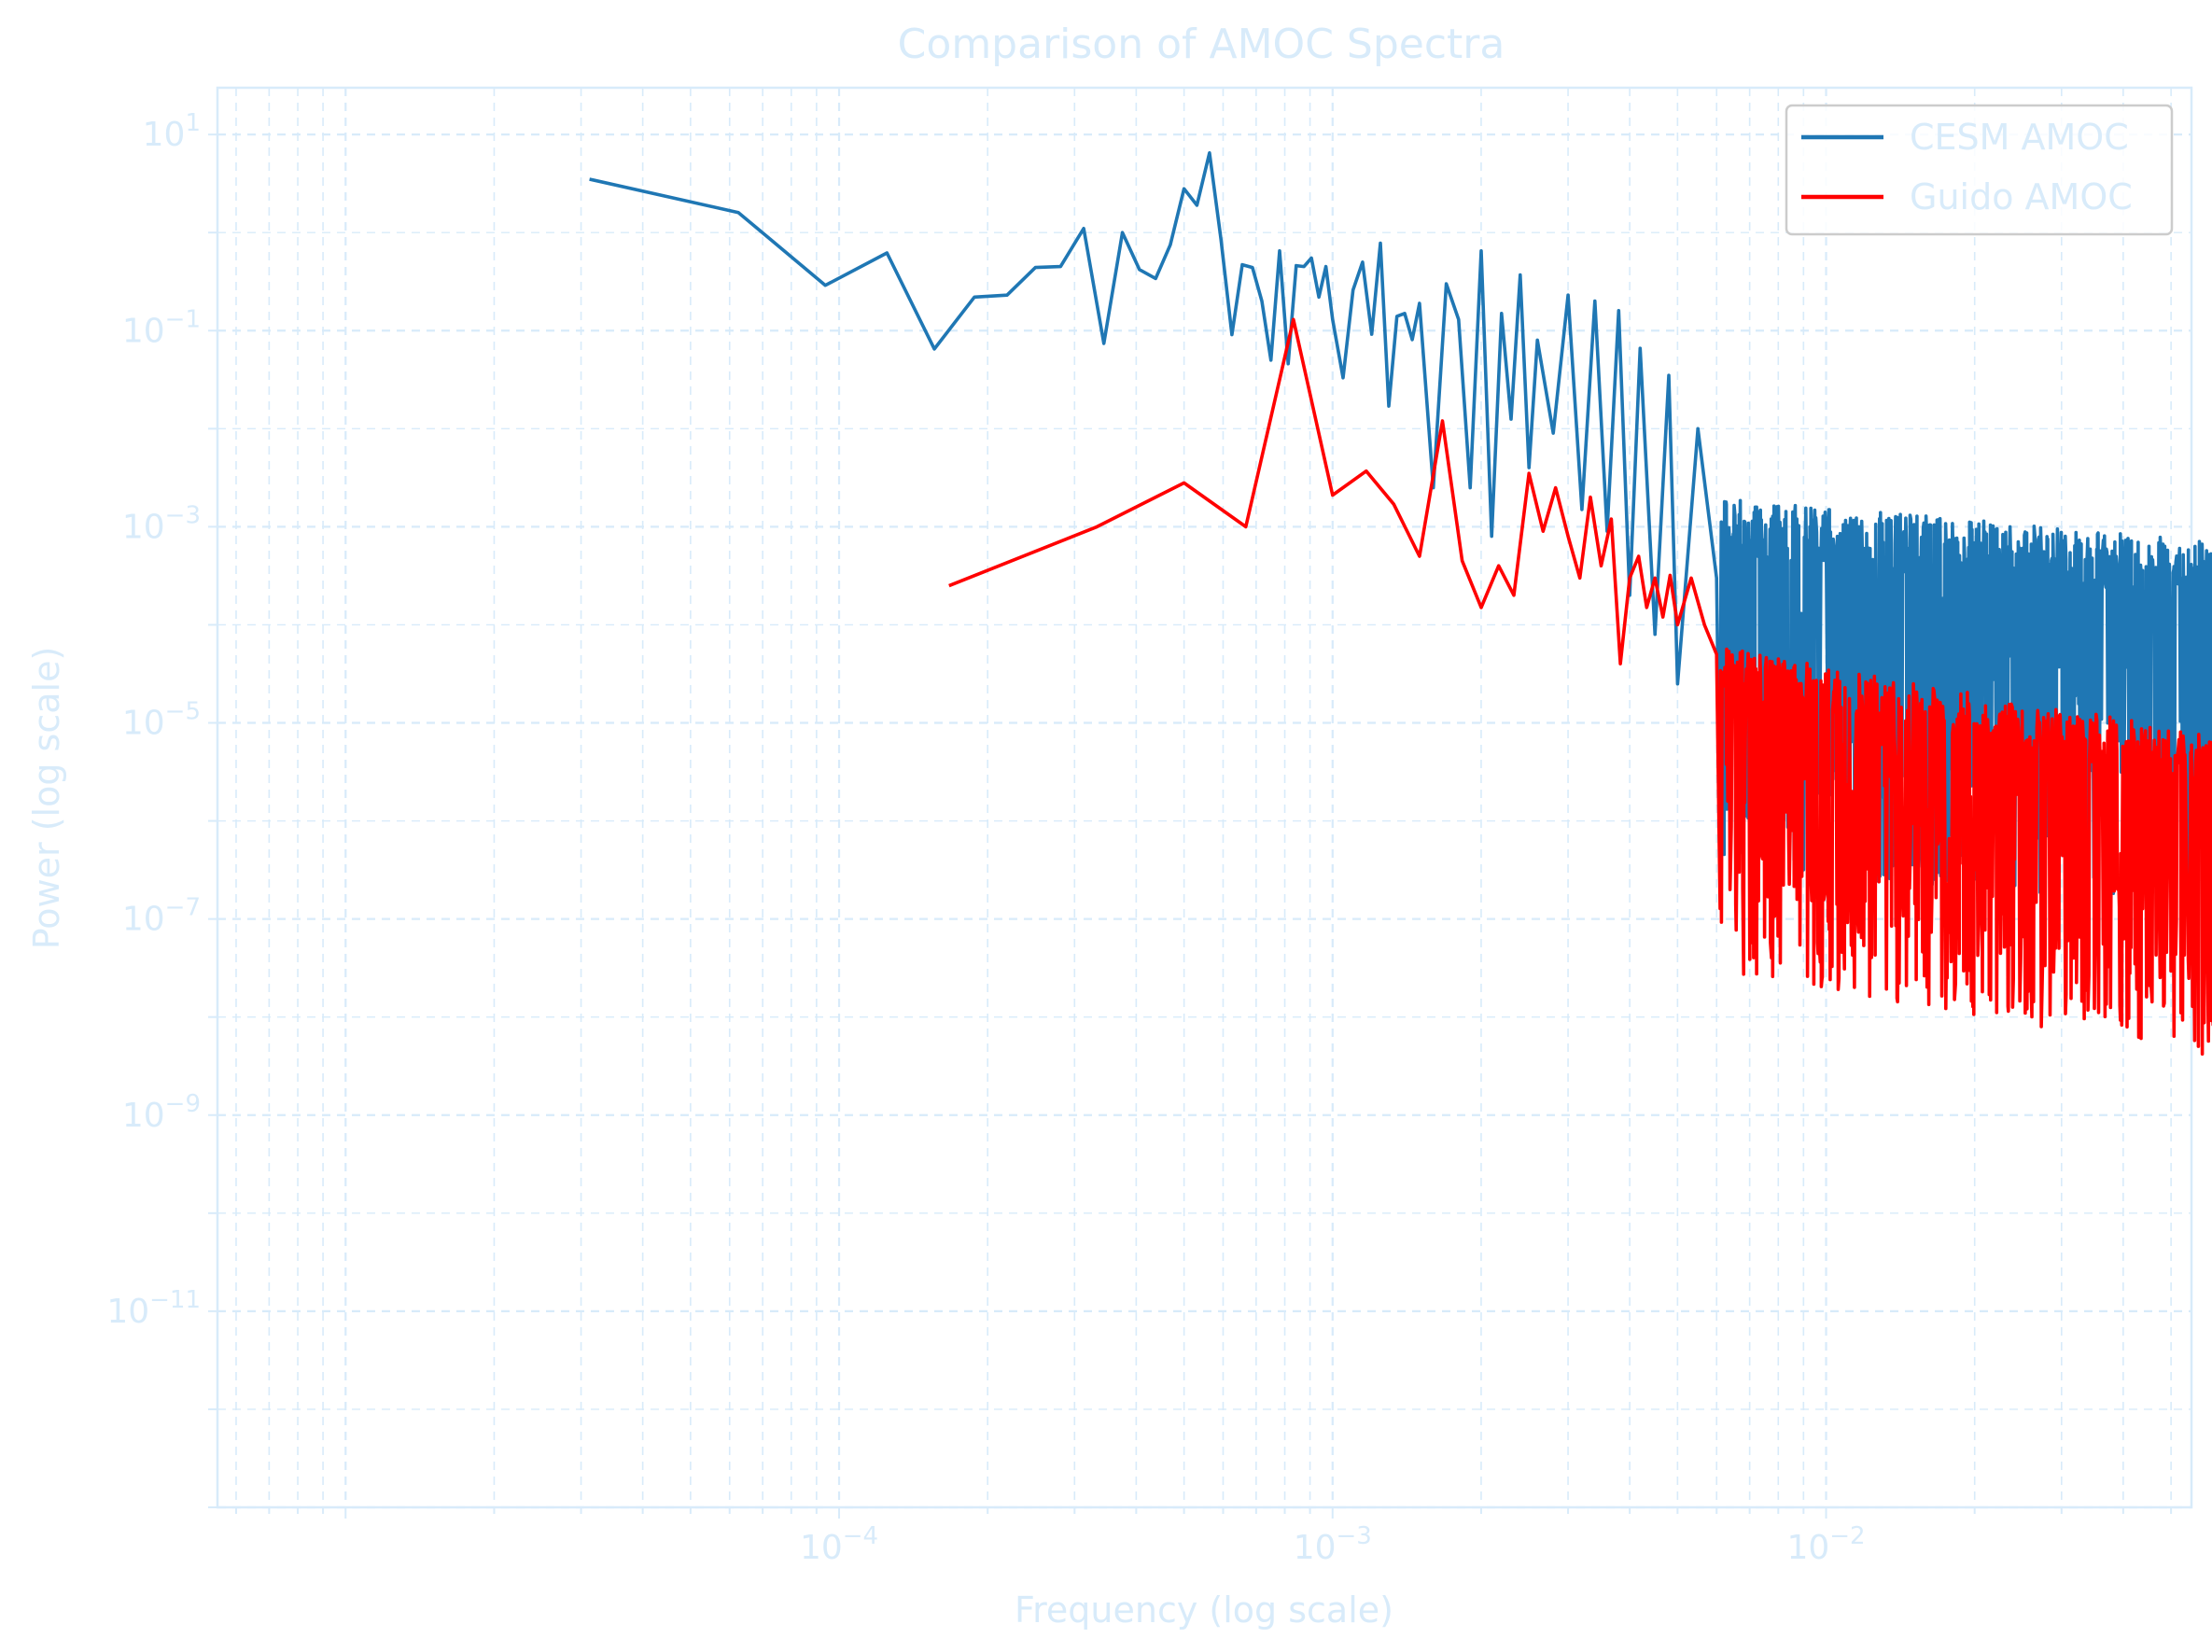 The height and width of the screenshot is (1652, 2212). Describe the element at coordinates (1201, 44) in the screenshot. I see `chart-title: Comparison of AMOC Spectra` at that location.